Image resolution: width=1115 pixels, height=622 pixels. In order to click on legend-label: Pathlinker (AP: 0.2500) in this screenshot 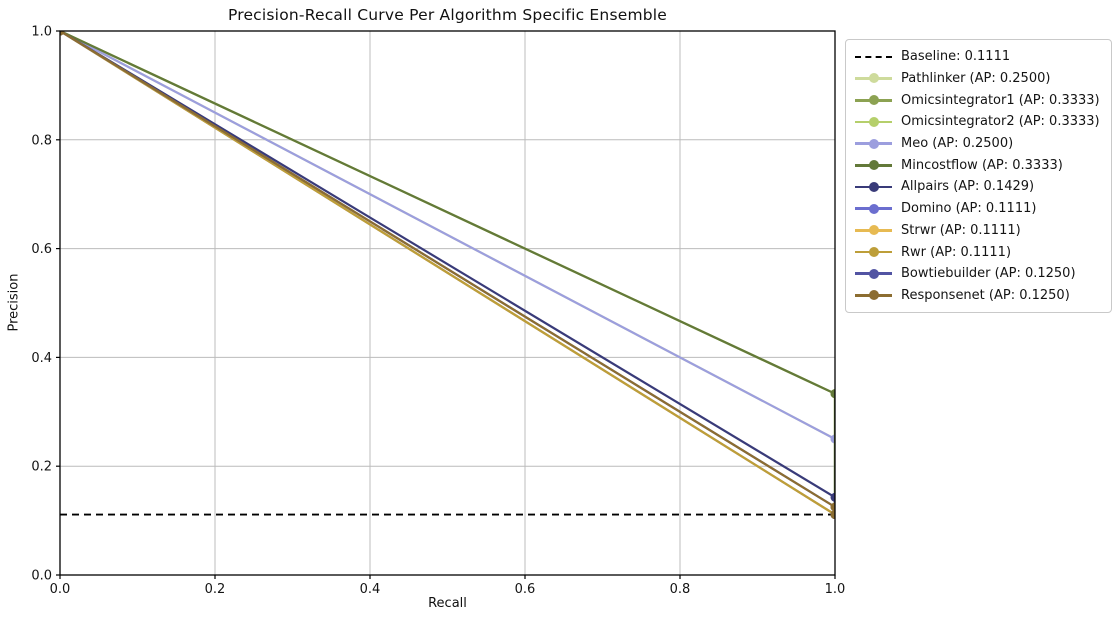, I will do `click(976, 79)`.